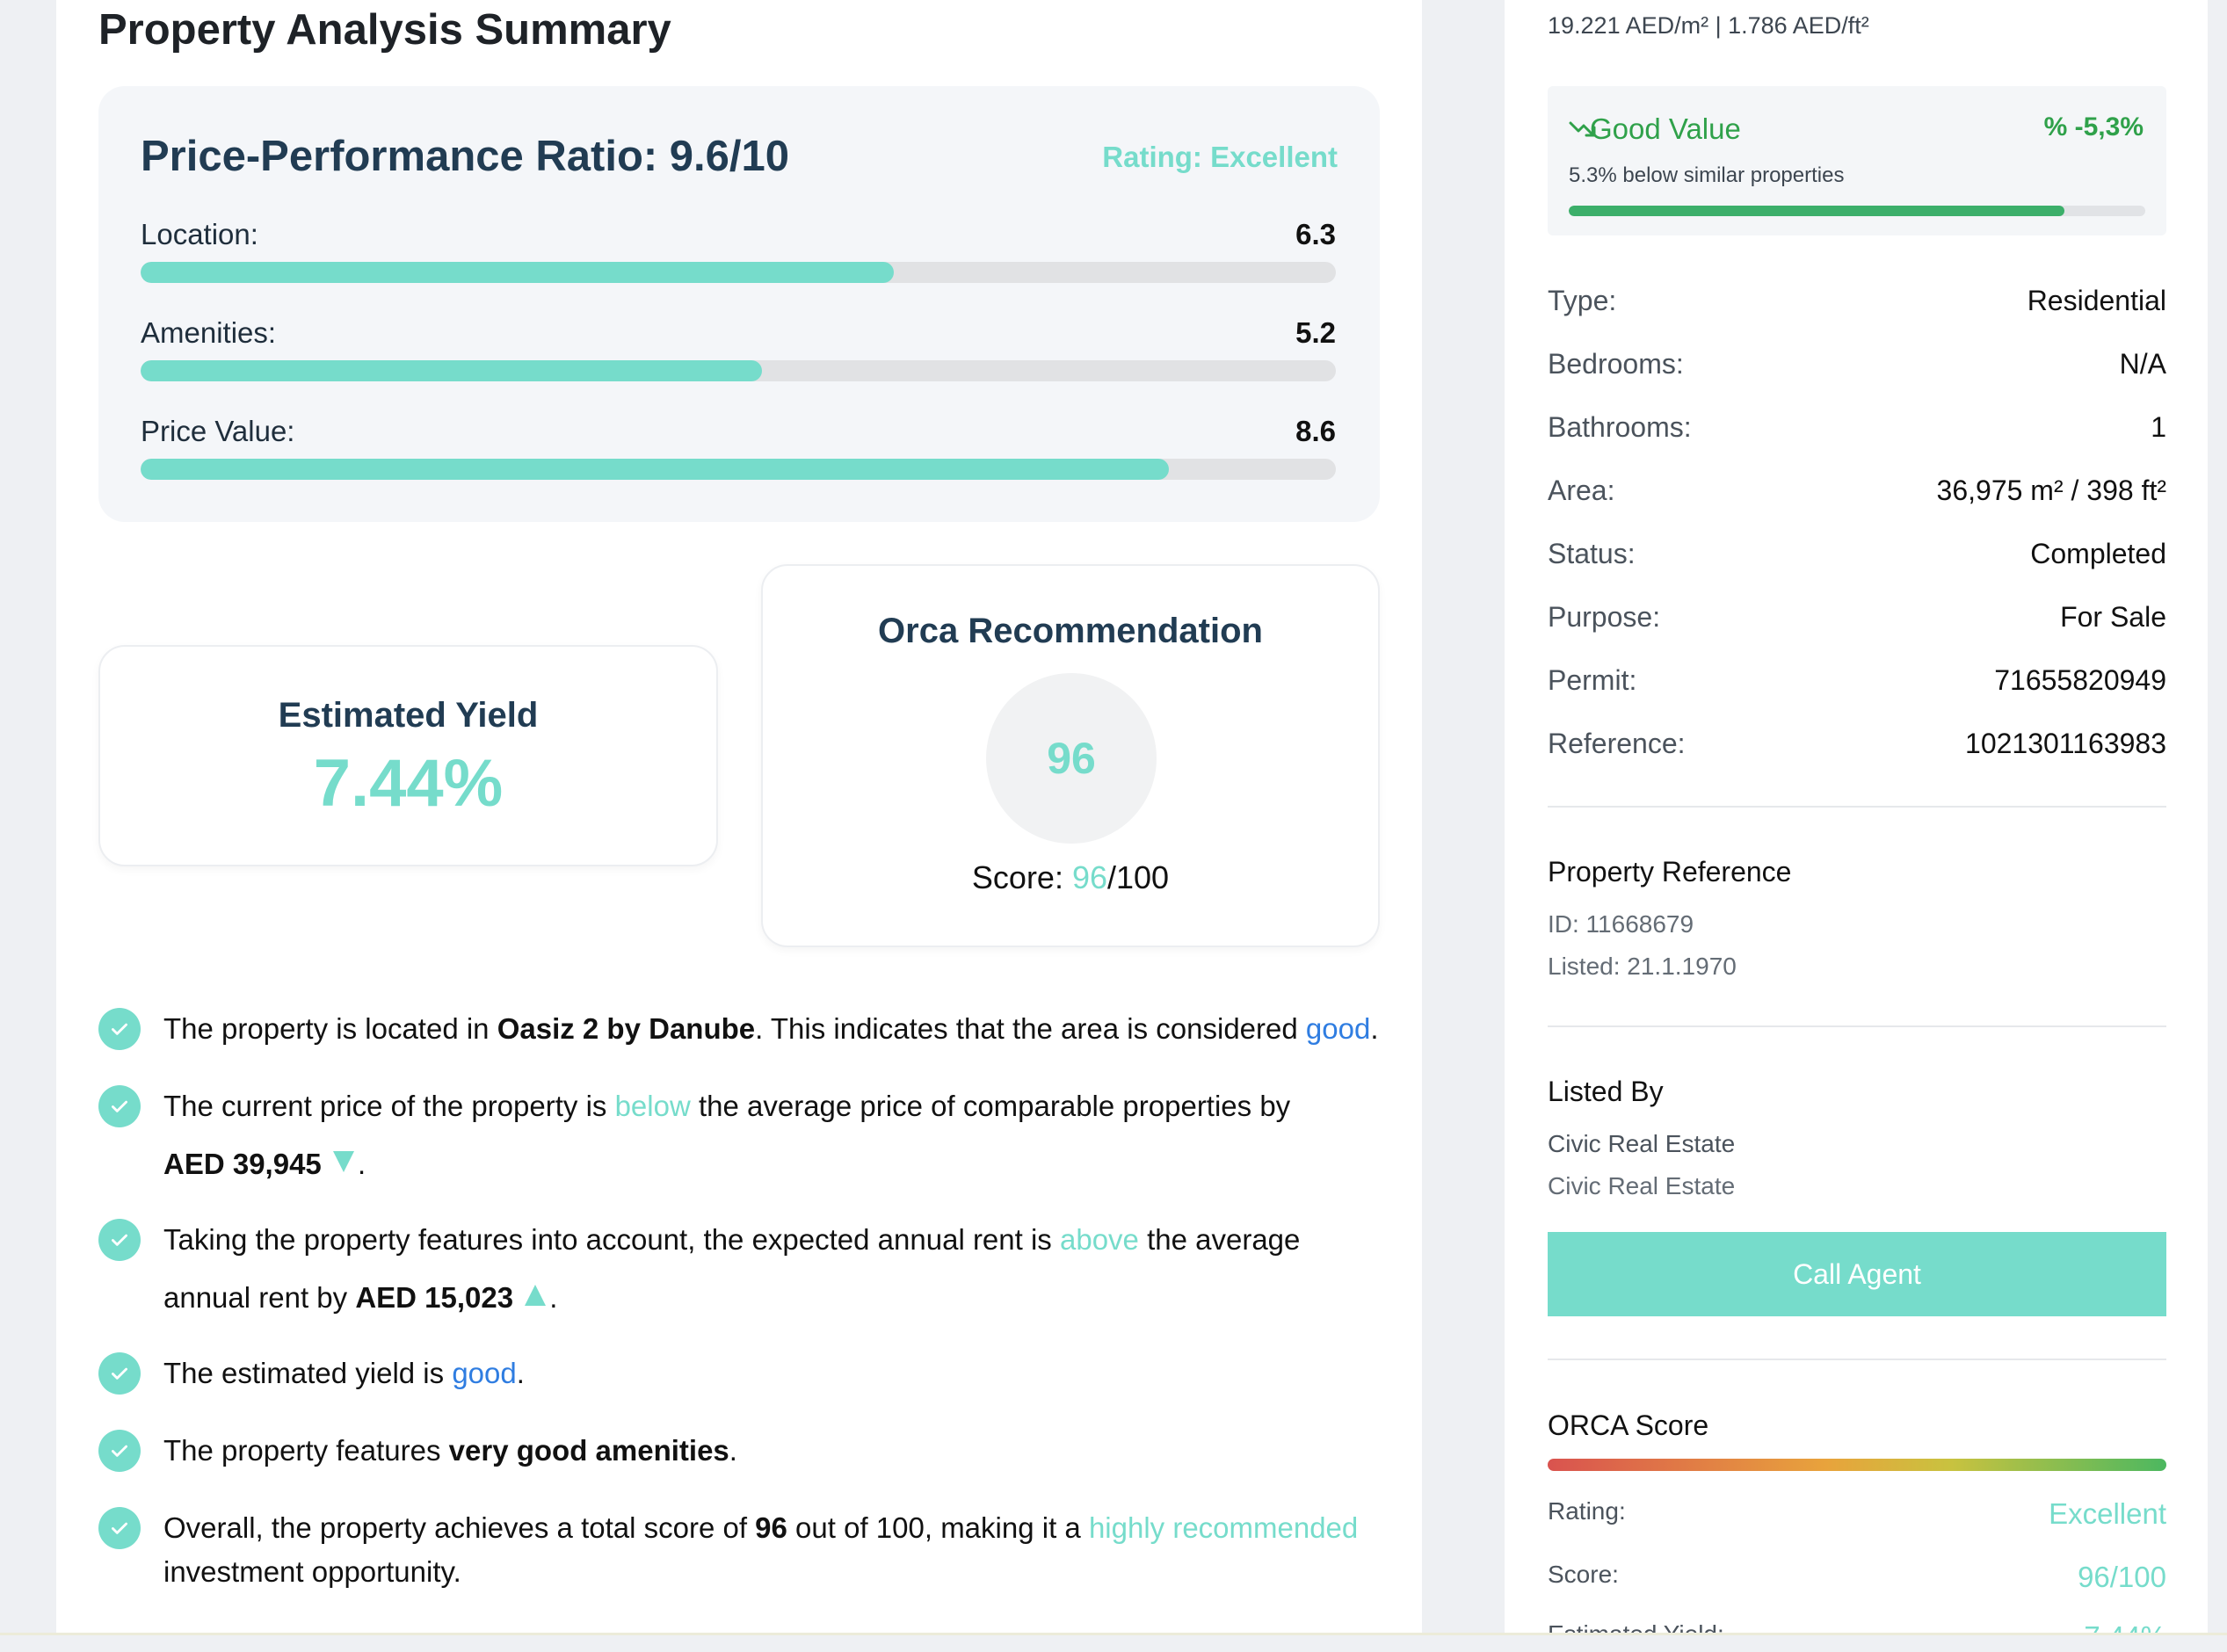 The image size is (2227, 1652). What do you see at coordinates (1315, 431) in the screenshot?
I see `metric-value: 8.6` at bounding box center [1315, 431].